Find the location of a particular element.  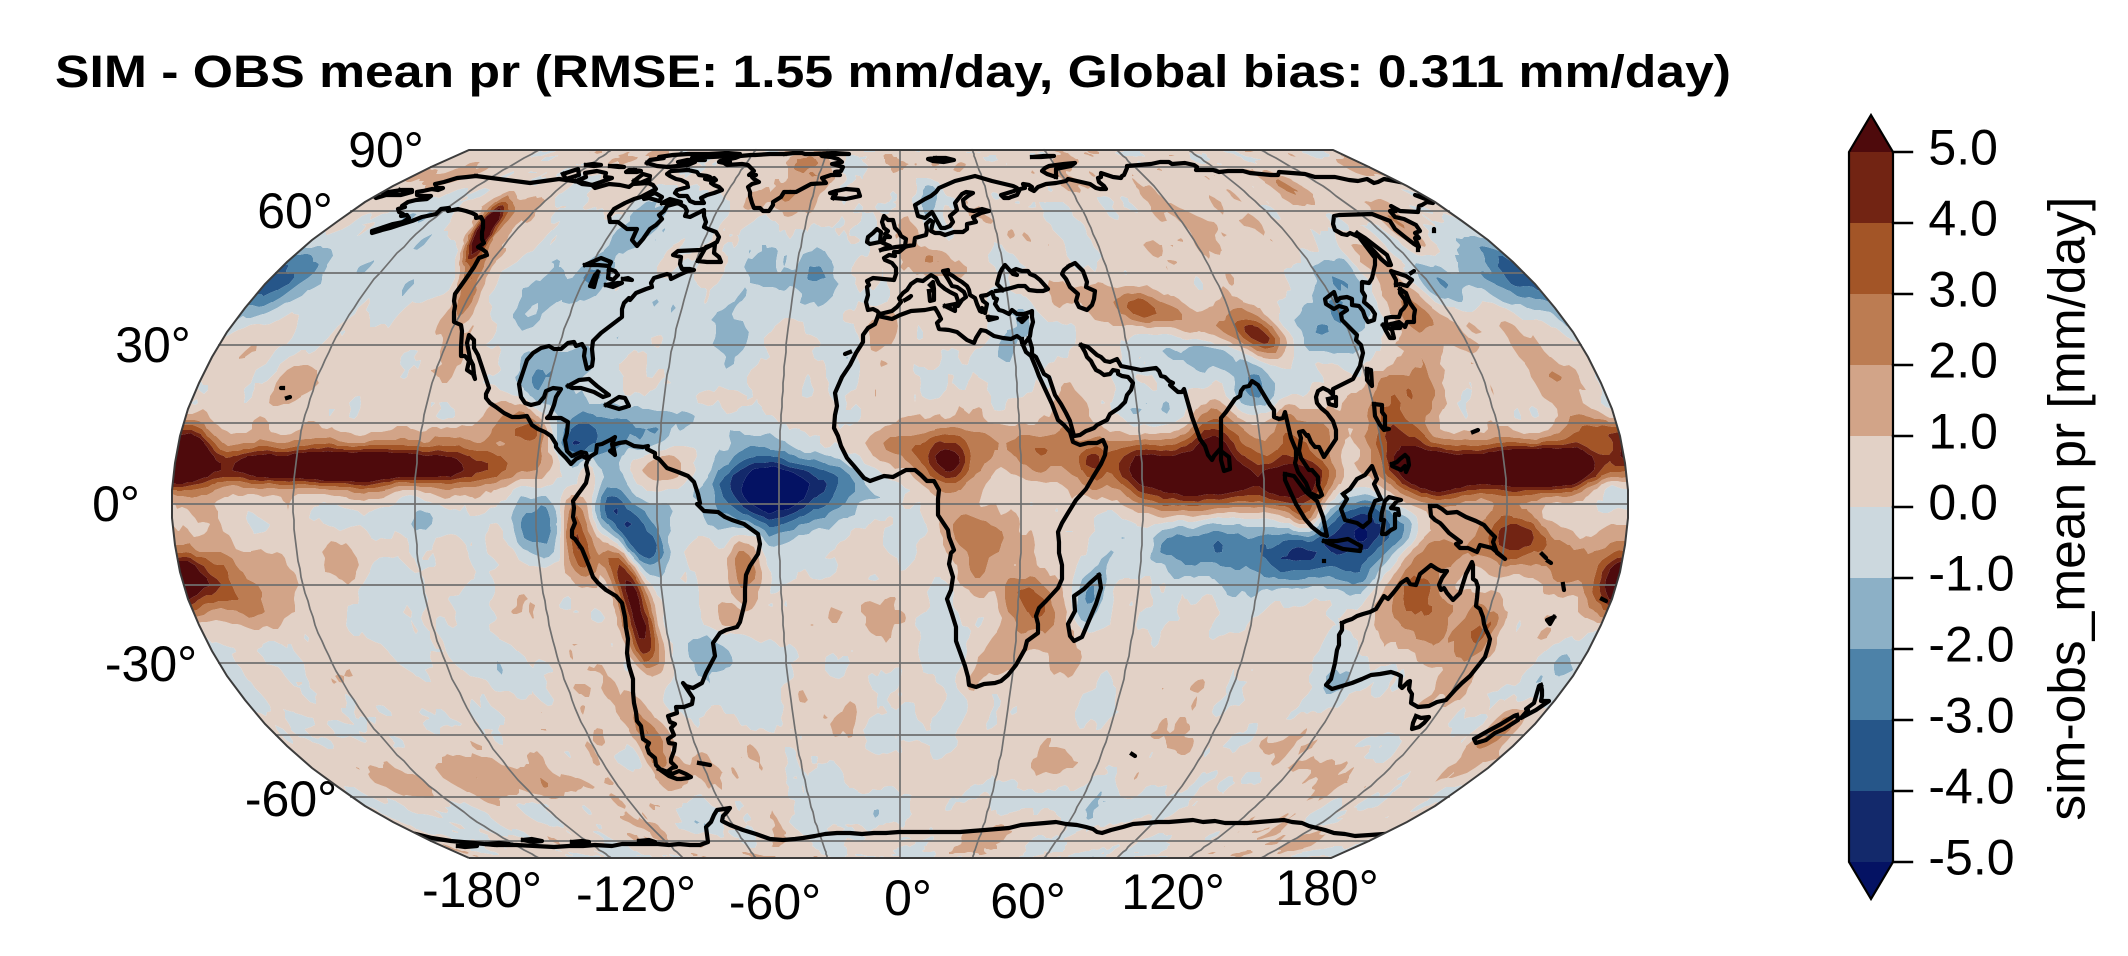

svg-text: -30° is located at coordinates (151, 664).